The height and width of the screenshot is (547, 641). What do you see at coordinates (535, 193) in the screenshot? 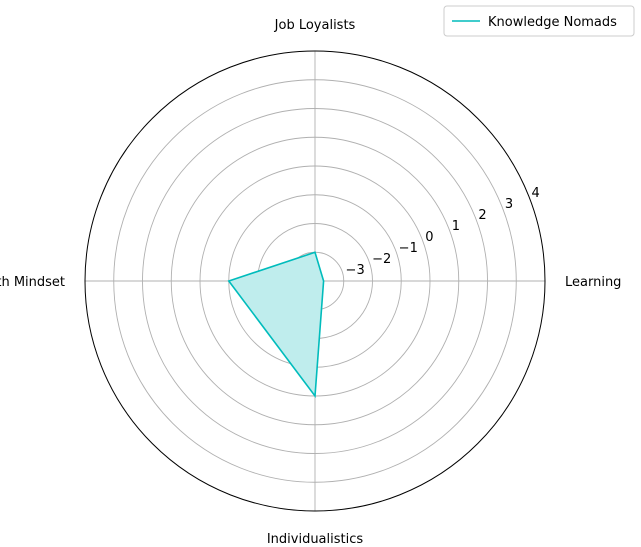
I see `r-tick-label: 4` at bounding box center [535, 193].